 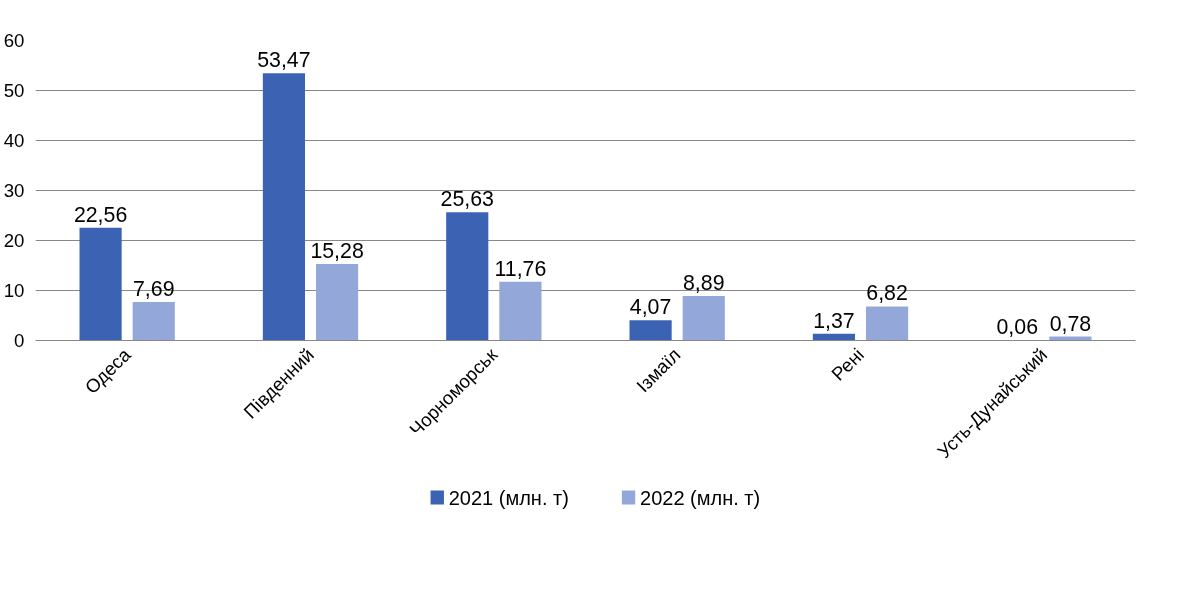 What do you see at coordinates (14, 90) in the screenshot?
I see `y-tick-label: 50` at bounding box center [14, 90].